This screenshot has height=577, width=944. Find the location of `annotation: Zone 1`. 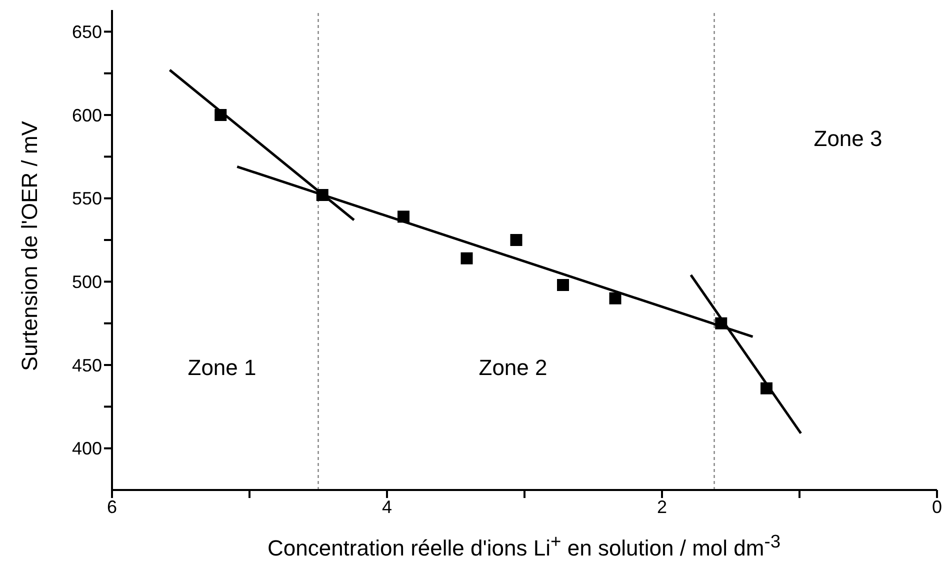

annotation: Zone 1 is located at coordinates (222, 368).